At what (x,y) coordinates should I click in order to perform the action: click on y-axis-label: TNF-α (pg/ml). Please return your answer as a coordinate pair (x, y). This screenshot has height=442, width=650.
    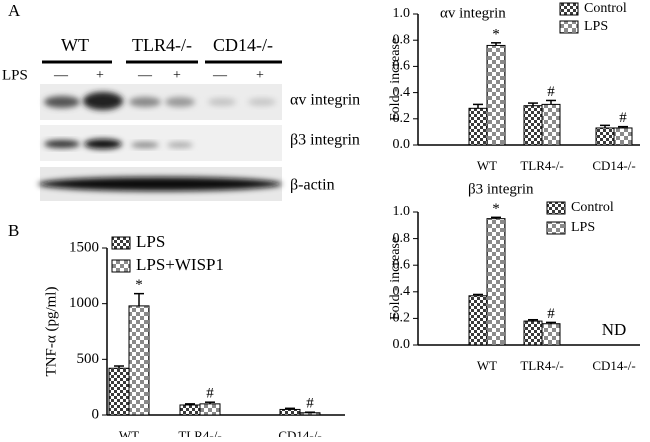
    Looking at the image, I should click on (51, 332).